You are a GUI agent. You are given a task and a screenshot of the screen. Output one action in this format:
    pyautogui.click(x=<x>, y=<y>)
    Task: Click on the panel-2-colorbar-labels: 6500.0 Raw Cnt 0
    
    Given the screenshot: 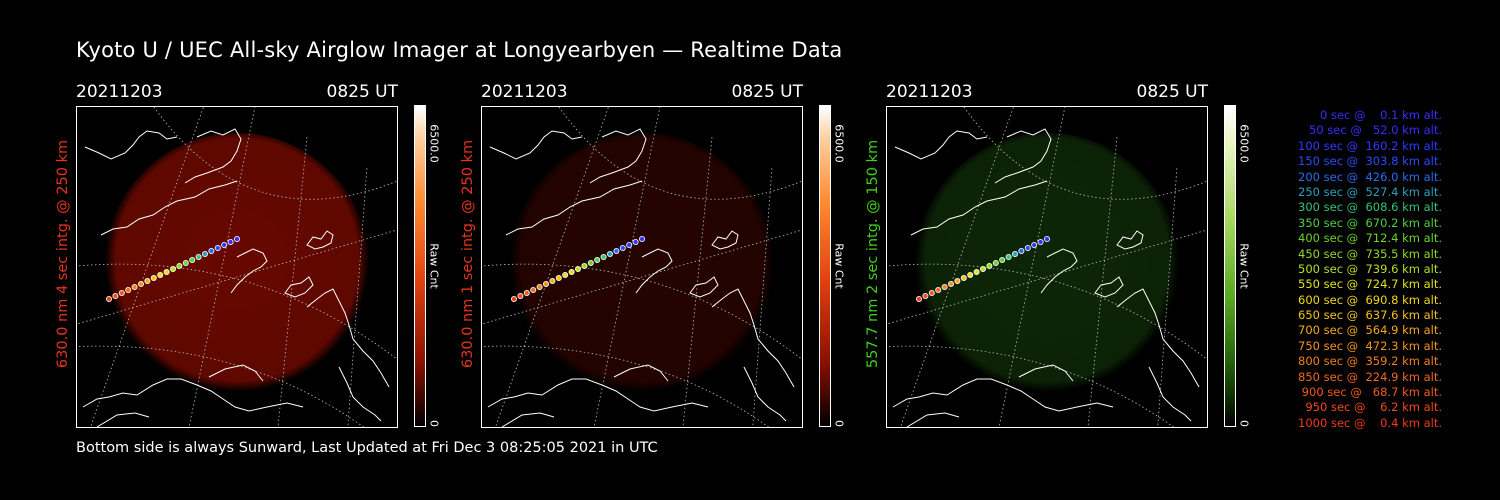 What is the action you would take?
    pyautogui.click(x=839, y=266)
    